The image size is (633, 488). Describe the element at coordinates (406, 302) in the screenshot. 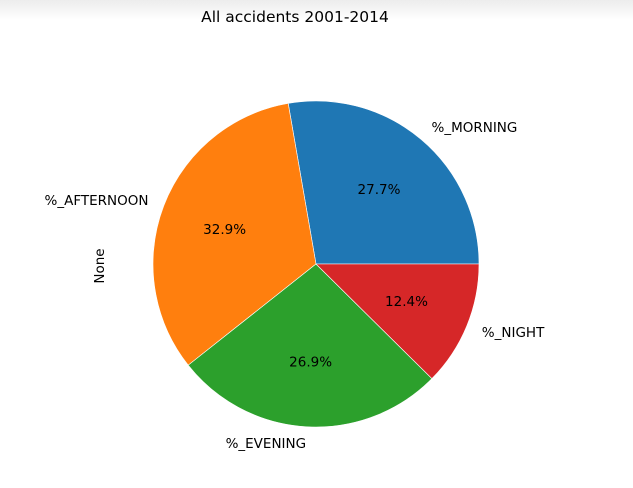

I see `pie-pct-label-night: 12.4%` at that location.